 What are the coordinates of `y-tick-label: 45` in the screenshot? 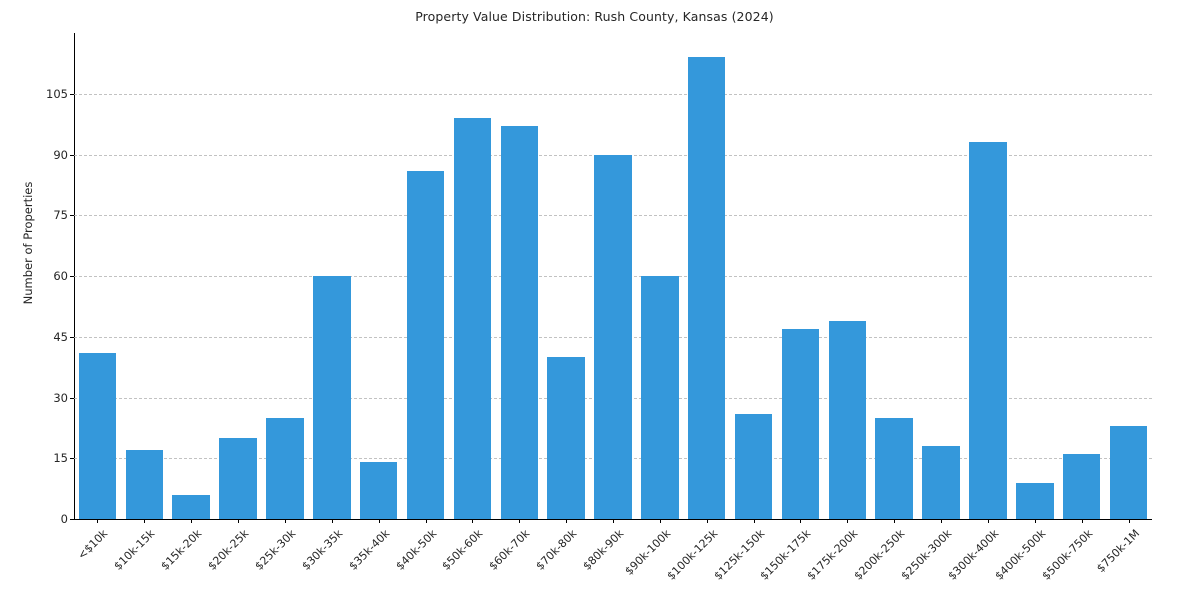 It's located at (60, 336).